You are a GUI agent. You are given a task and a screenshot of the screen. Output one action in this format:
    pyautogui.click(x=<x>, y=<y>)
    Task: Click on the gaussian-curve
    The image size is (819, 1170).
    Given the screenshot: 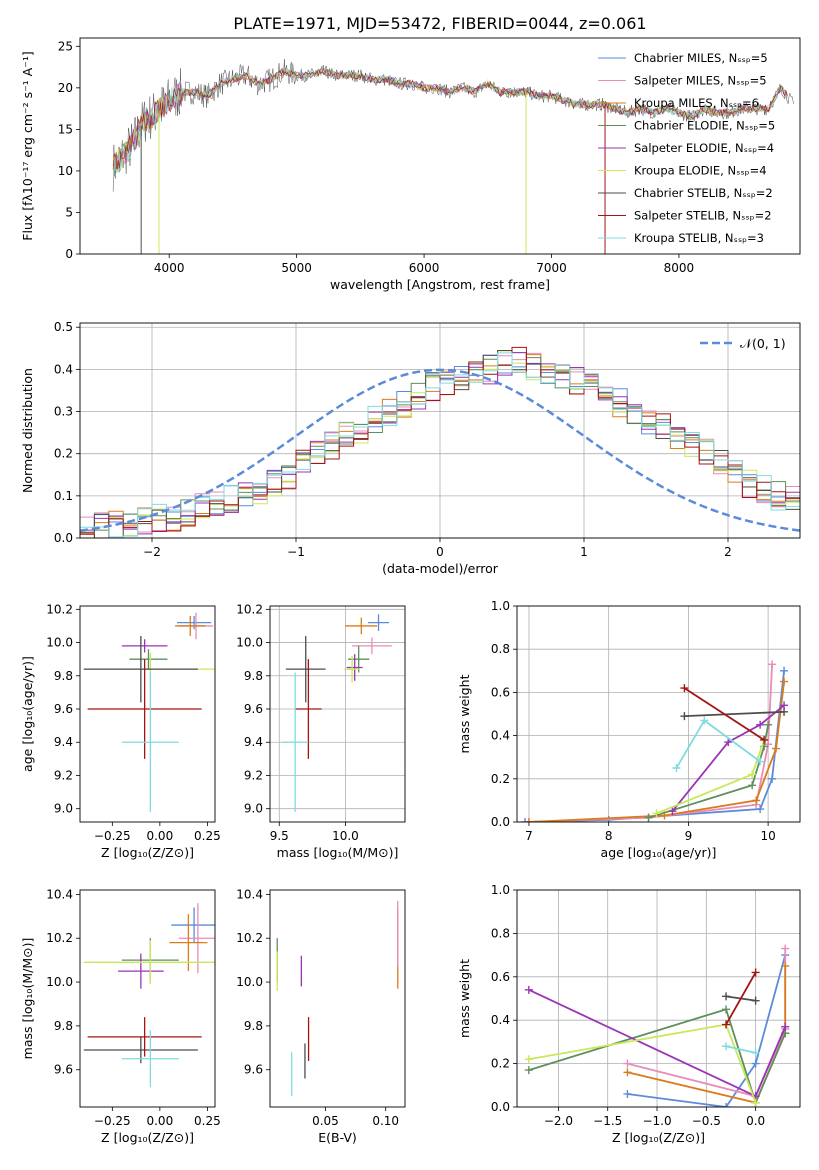 What is the action you would take?
    pyautogui.click(x=440, y=450)
    